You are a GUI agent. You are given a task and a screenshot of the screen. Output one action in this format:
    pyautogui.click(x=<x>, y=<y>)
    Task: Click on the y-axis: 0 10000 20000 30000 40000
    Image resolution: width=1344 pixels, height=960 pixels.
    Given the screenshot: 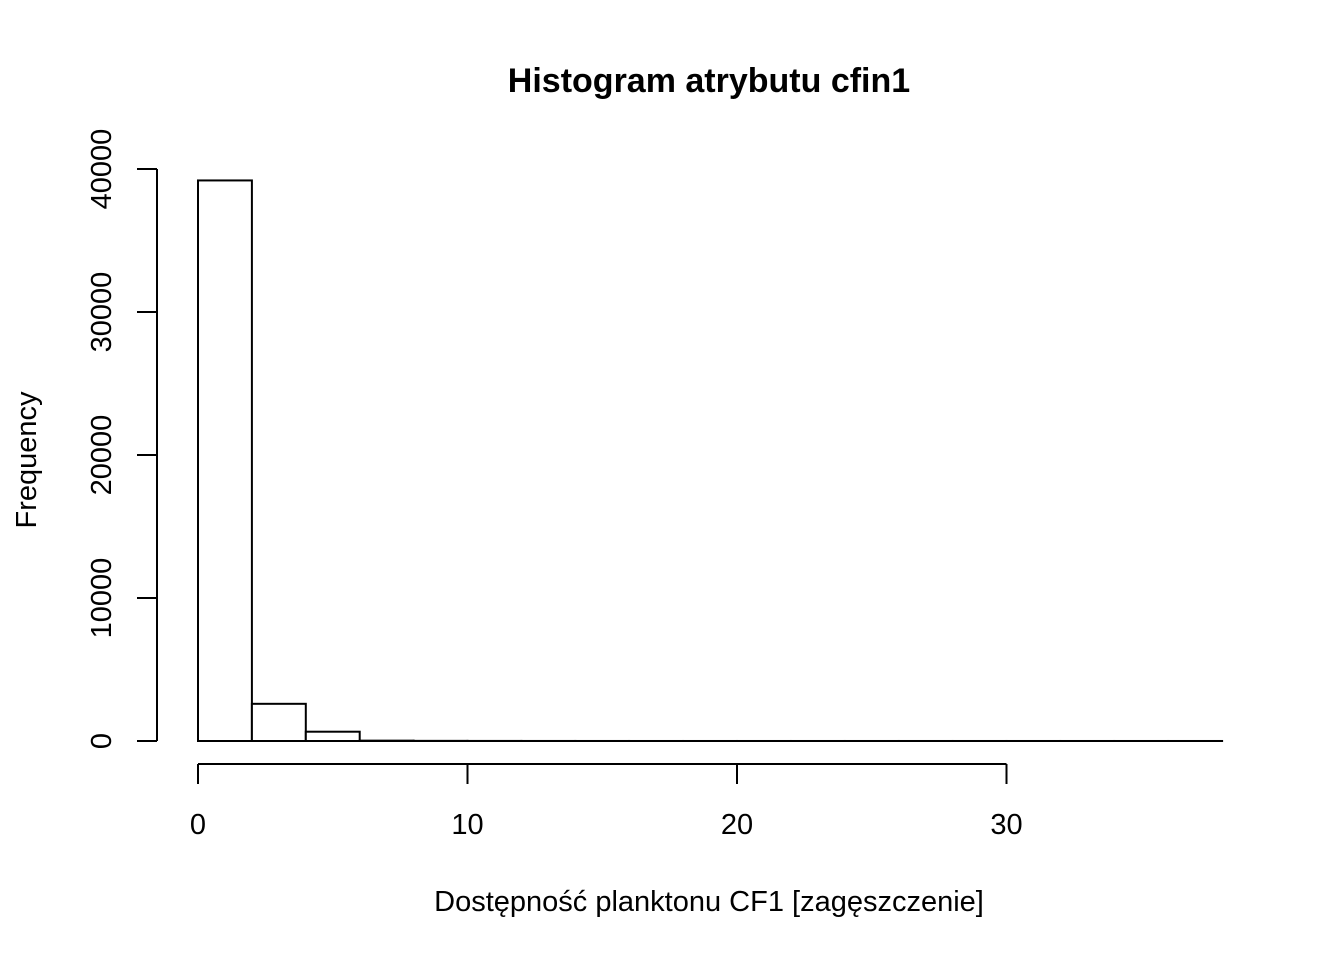 What is the action you would take?
    pyautogui.click(x=122, y=439)
    